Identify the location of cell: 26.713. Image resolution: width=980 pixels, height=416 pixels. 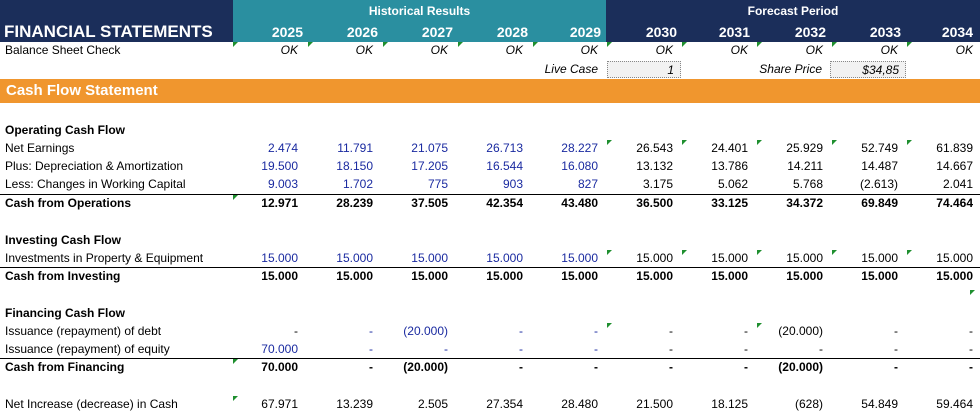
(504, 148).